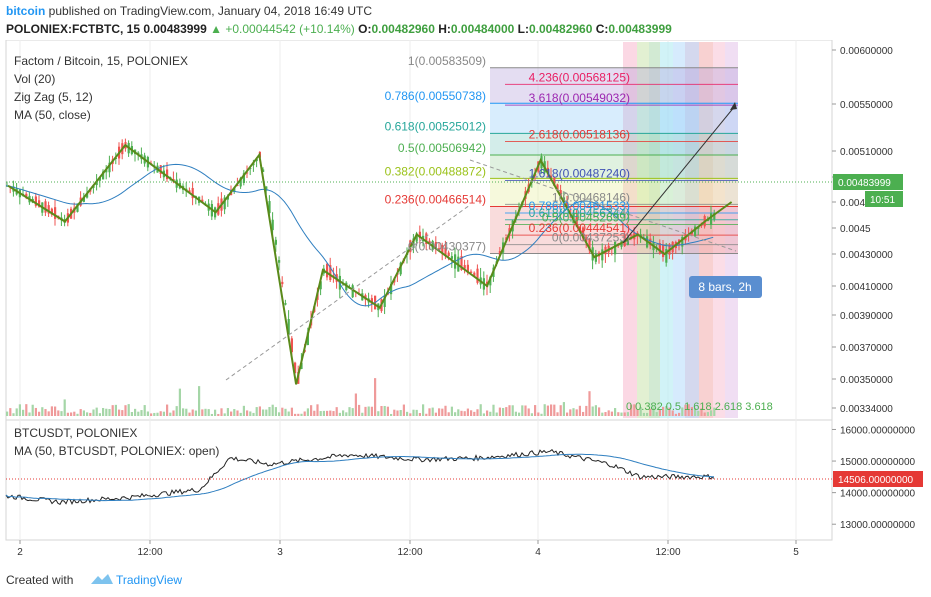  I want to click on time-tag-text: 10:51, so click(882, 200).